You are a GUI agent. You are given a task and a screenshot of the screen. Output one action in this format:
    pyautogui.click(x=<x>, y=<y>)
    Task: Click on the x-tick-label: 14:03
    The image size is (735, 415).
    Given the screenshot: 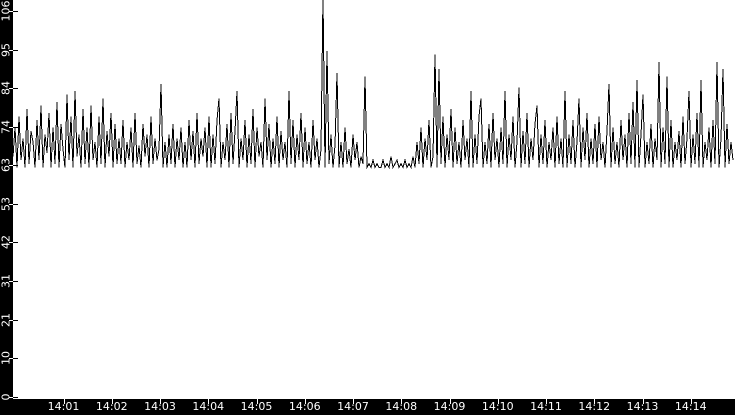 What is the action you would take?
    pyautogui.click(x=160, y=406)
    